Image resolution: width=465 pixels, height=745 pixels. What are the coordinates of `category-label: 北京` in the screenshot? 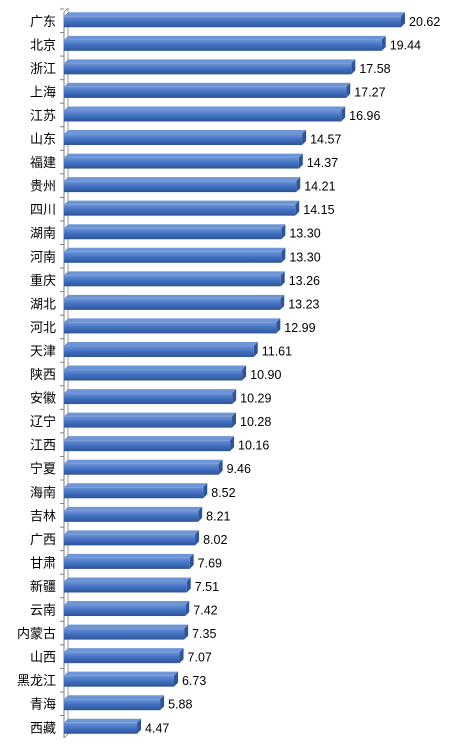 It's located at (43, 45).